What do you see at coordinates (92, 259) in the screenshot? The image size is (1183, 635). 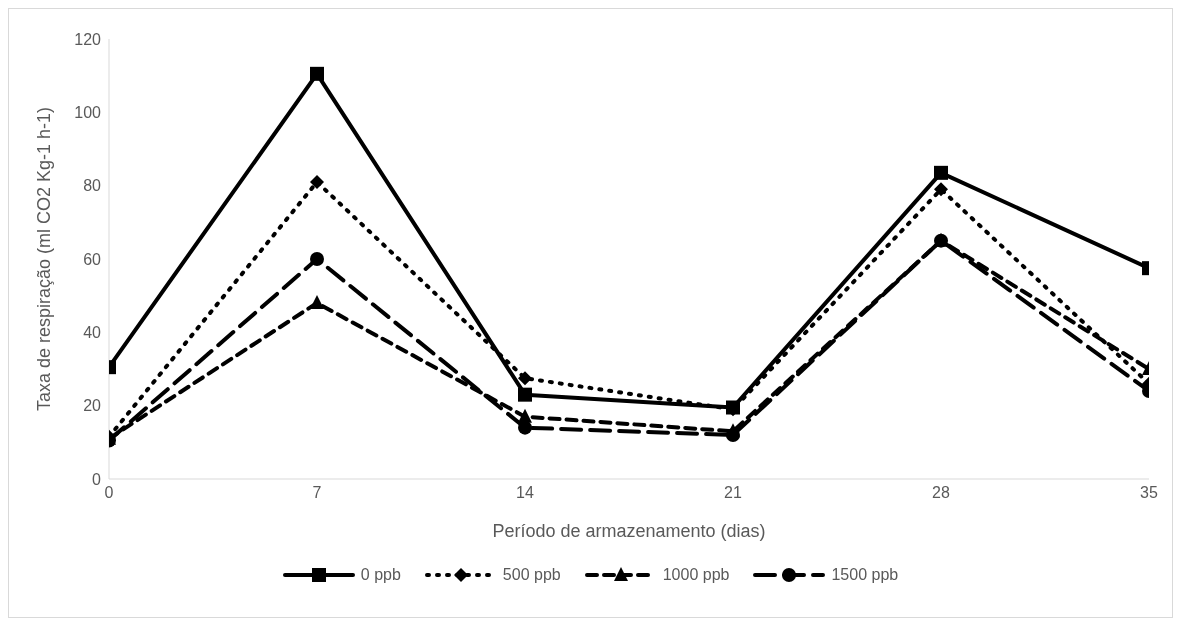 I see `y-tick-label: 60` at bounding box center [92, 259].